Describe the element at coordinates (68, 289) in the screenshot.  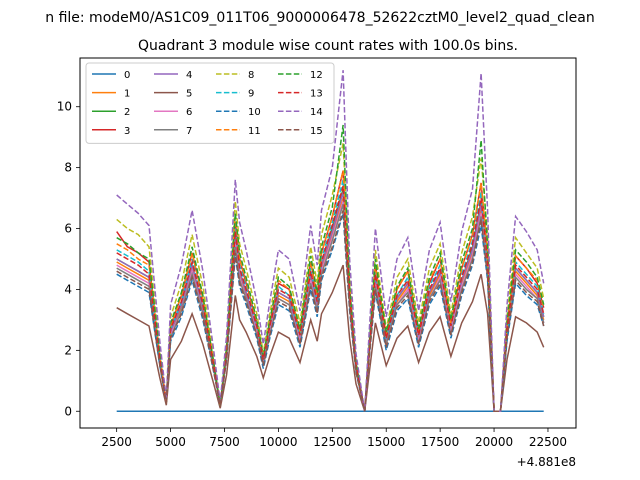
I see `y-tick-label: 4` at that location.